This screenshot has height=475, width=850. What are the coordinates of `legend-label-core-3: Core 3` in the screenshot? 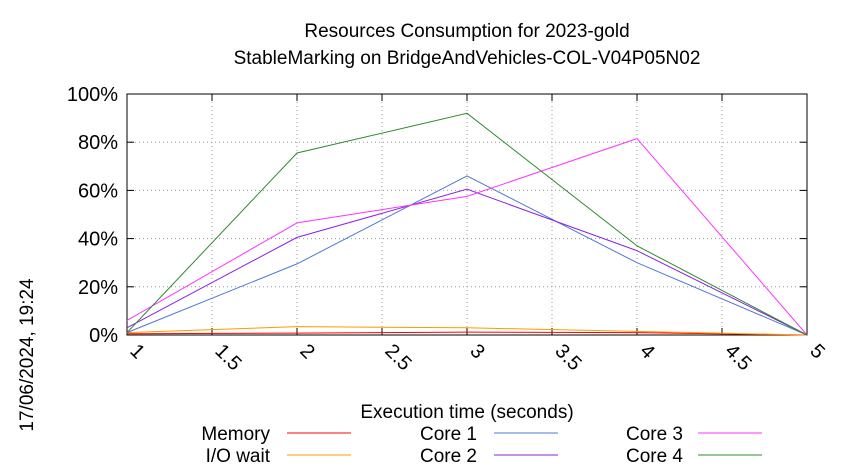 It's located at (654, 434).